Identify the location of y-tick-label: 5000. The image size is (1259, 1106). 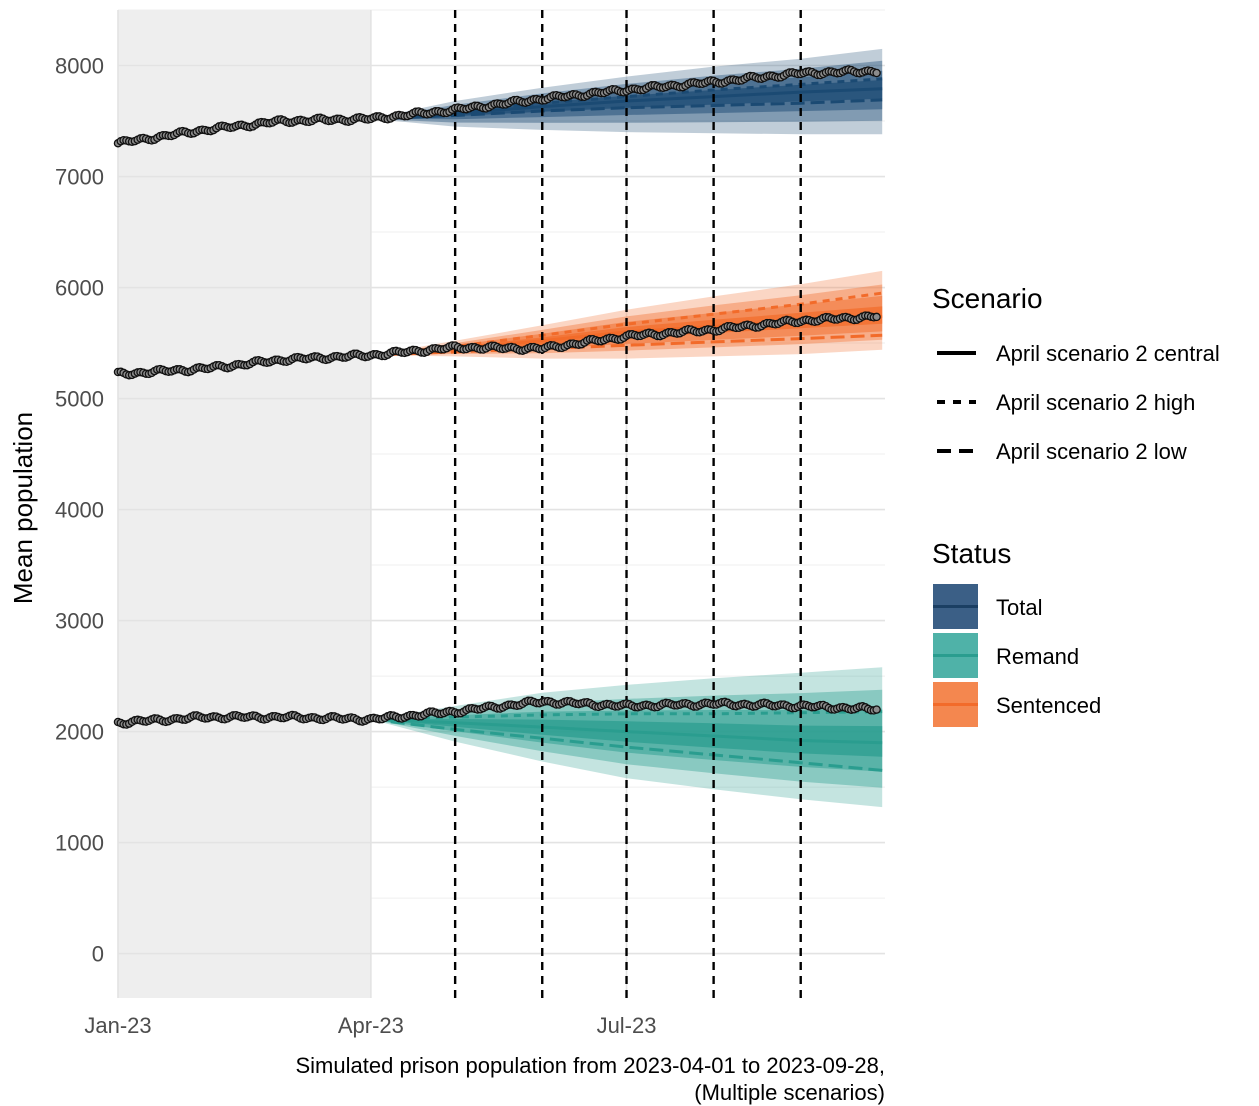
(79, 399).